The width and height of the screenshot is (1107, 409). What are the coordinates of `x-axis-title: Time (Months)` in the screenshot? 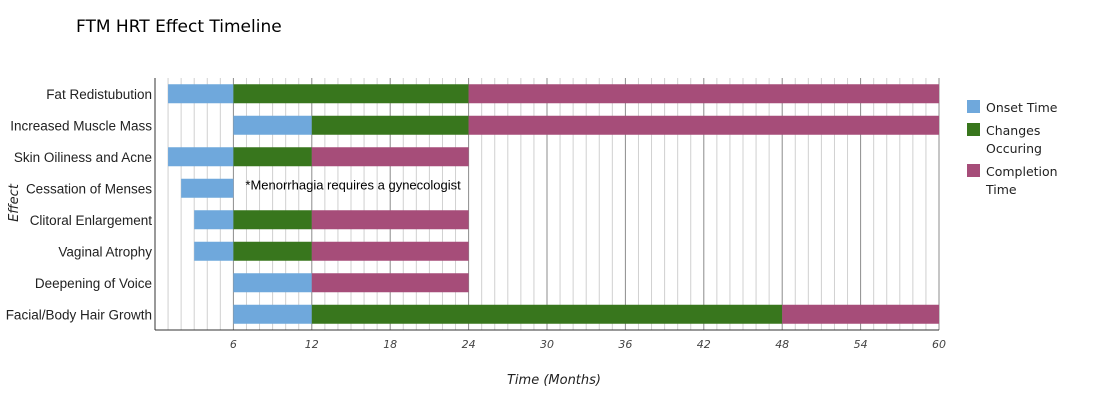 It's located at (554, 380).